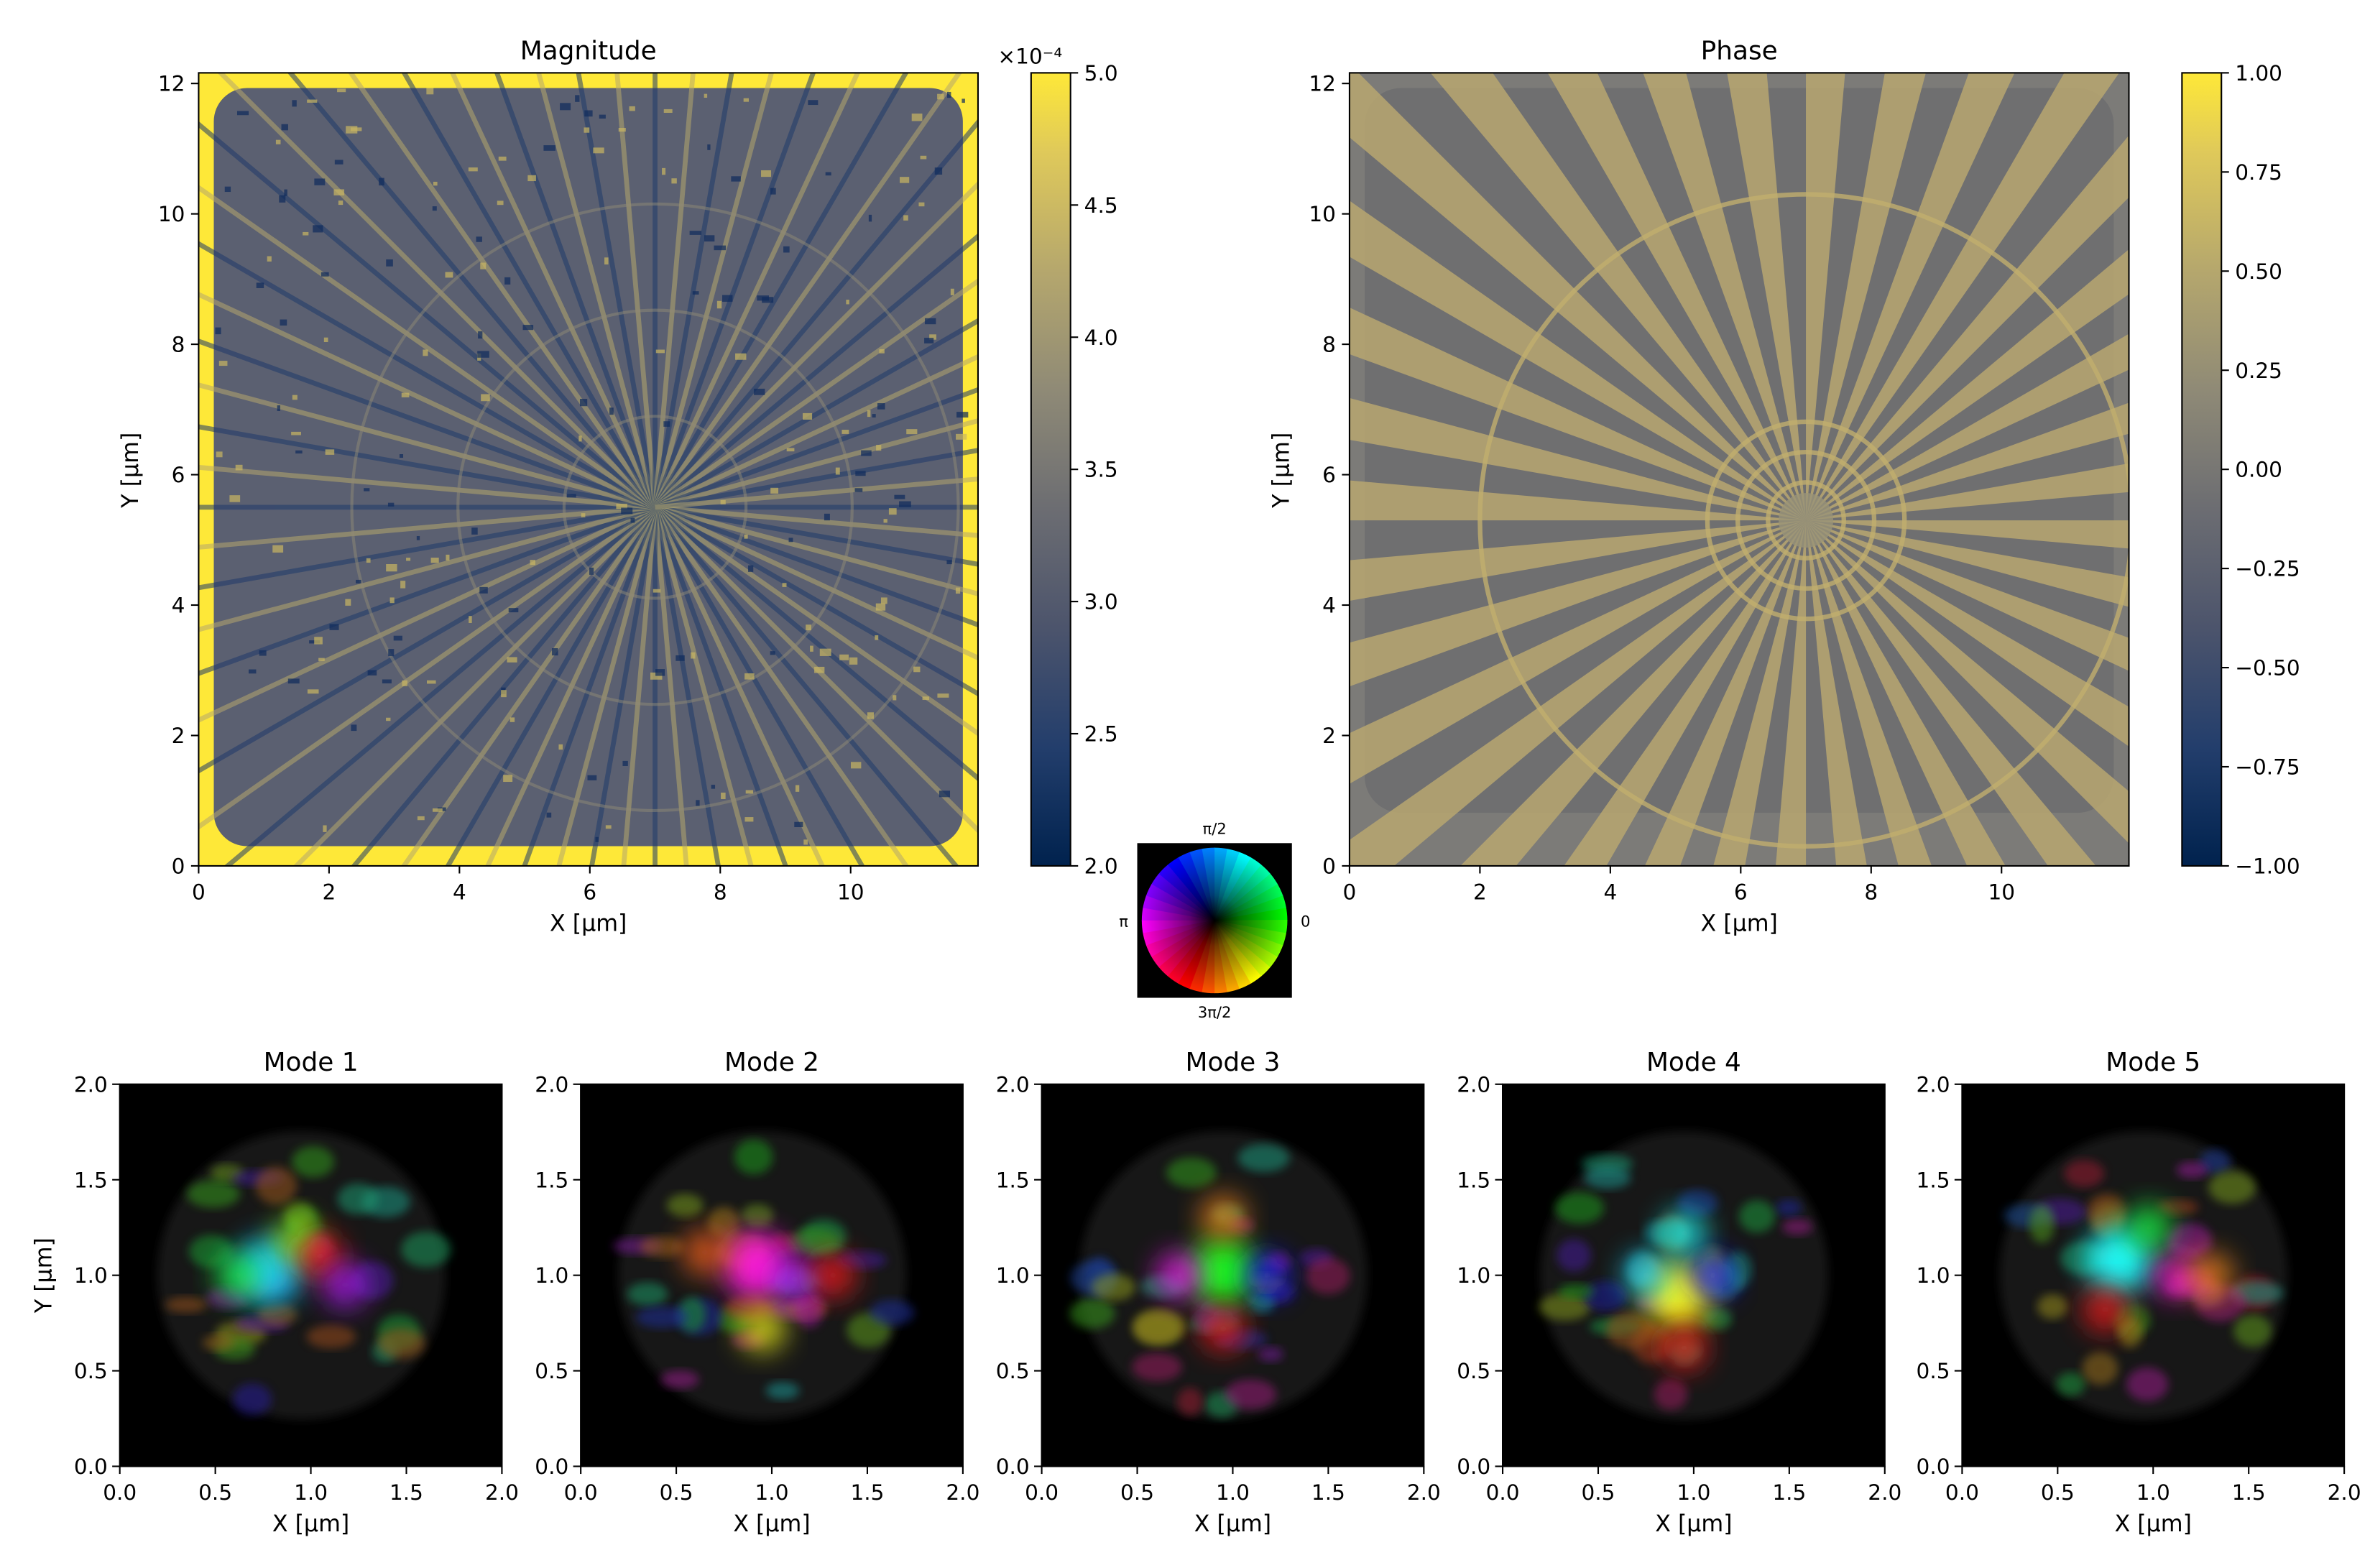  I want to click on colorbar-tick-label: 0.00, so click(2258, 470).